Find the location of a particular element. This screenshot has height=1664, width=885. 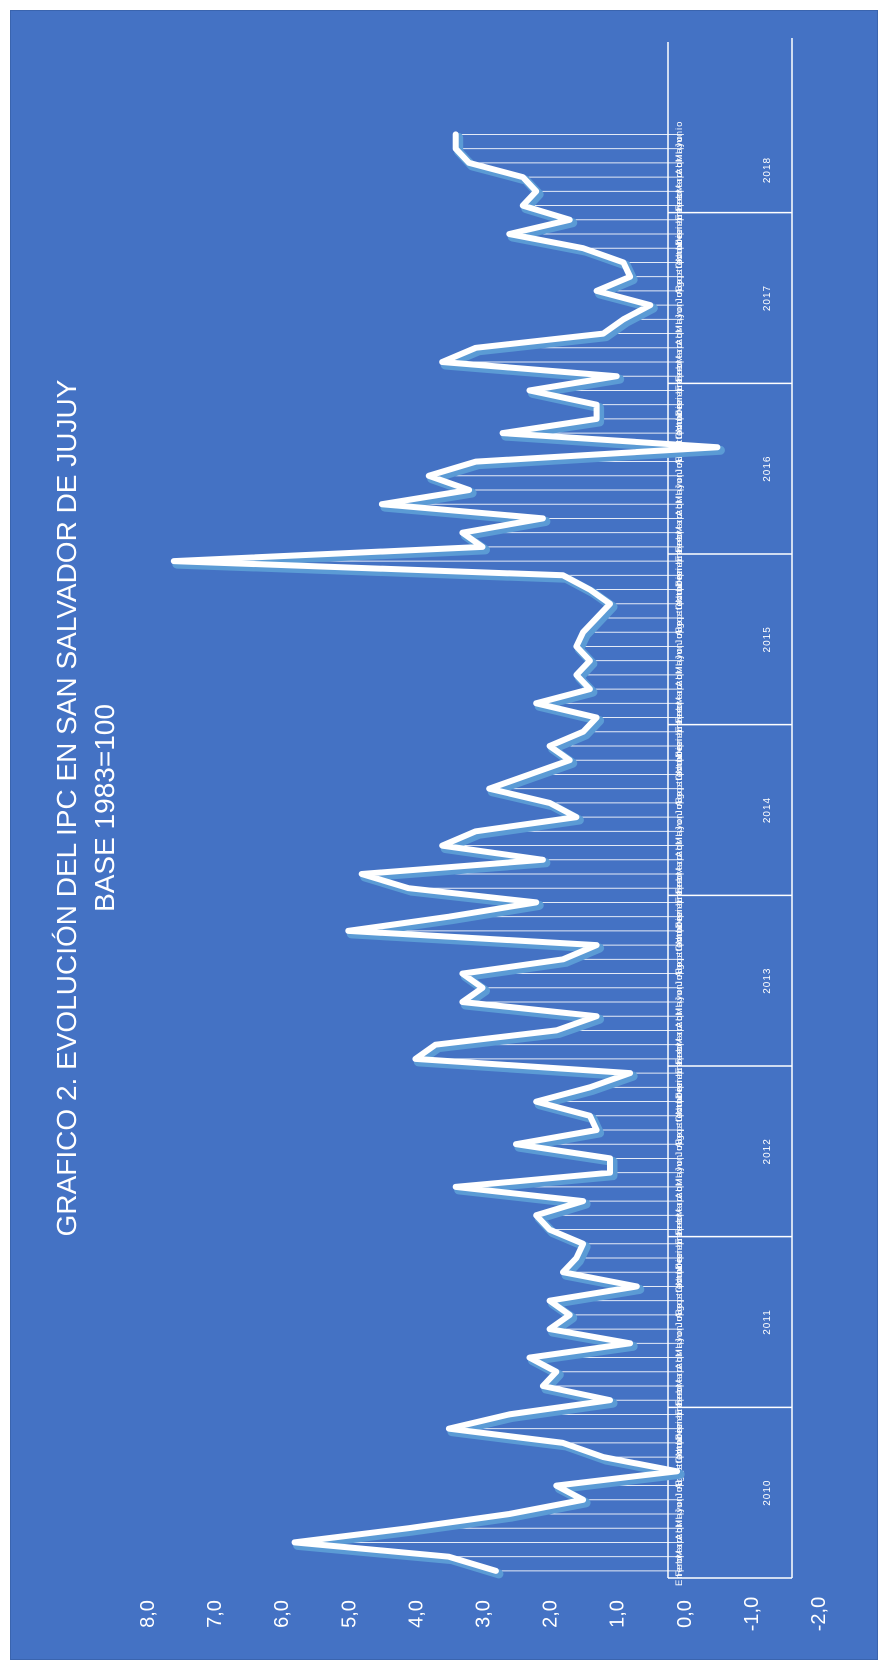

y-tick-label: 4,0 is located at coordinates (416, 1614).